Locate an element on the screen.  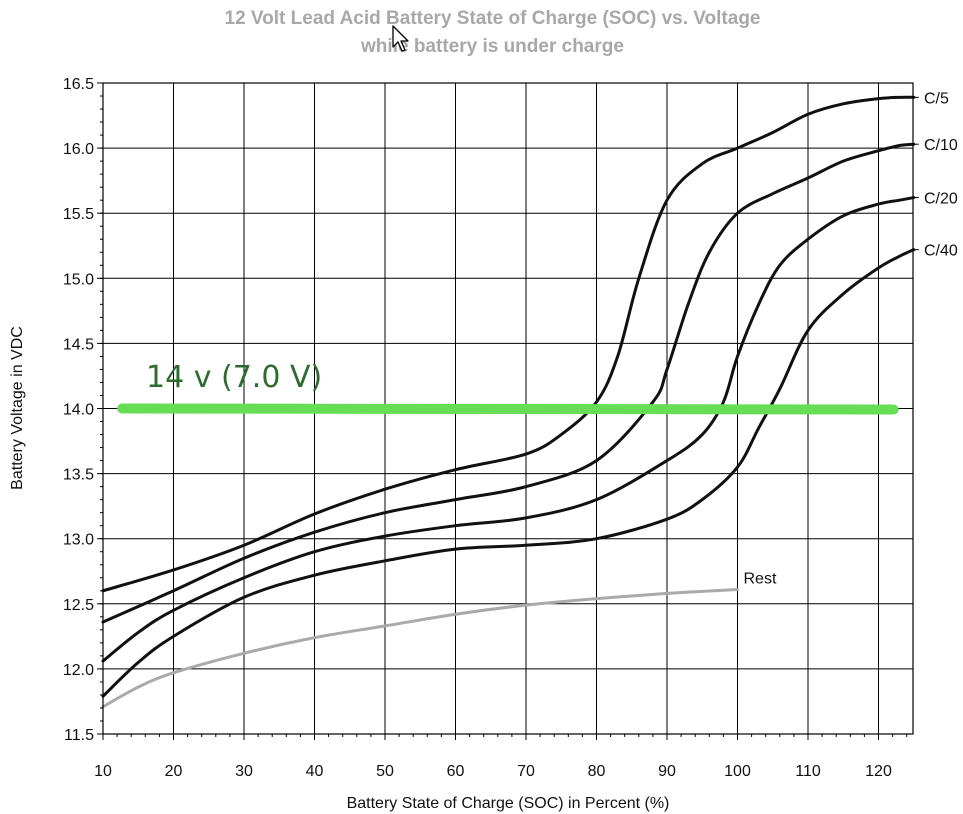
y-tick-label: 12.0 is located at coordinates (78, 670).